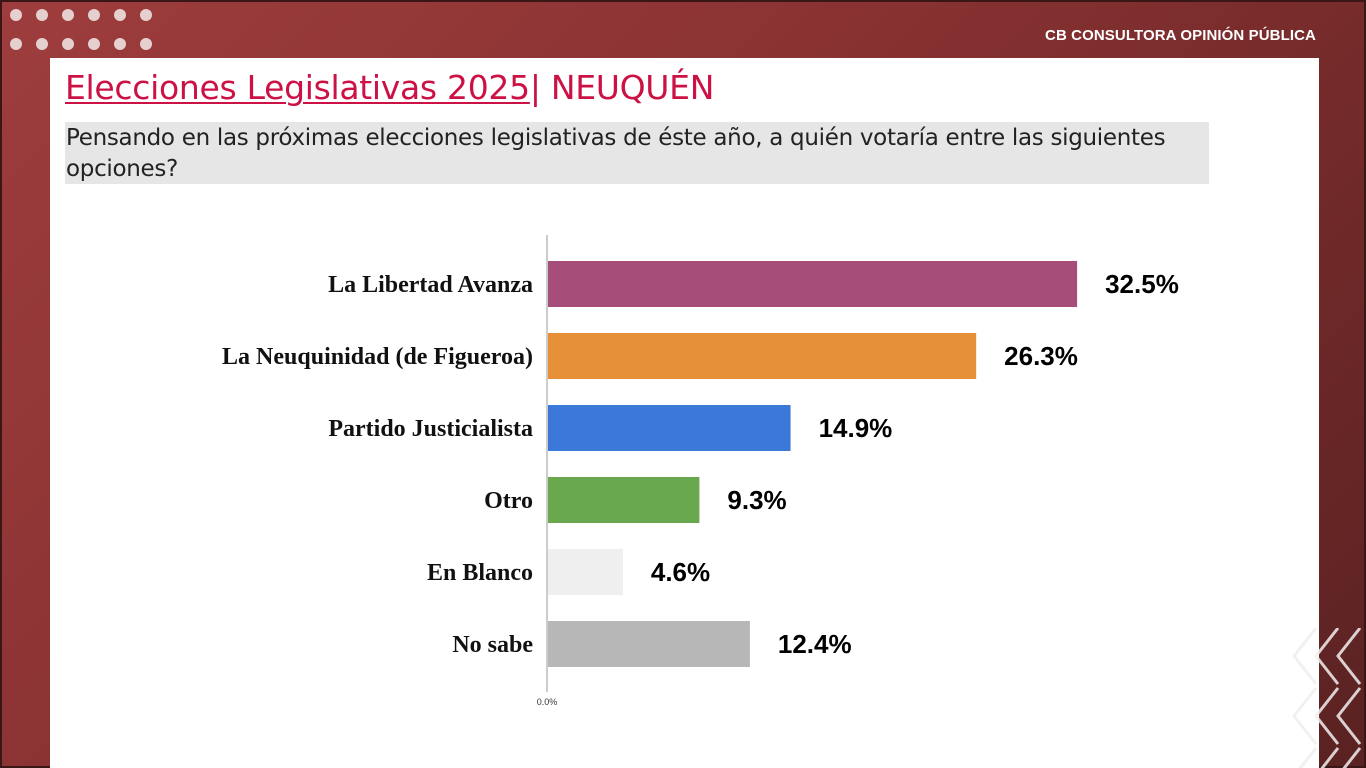  What do you see at coordinates (547, 702) in the screenshot?
I see `x-tick-label: 0.0%` at bounding box center [547, 702].